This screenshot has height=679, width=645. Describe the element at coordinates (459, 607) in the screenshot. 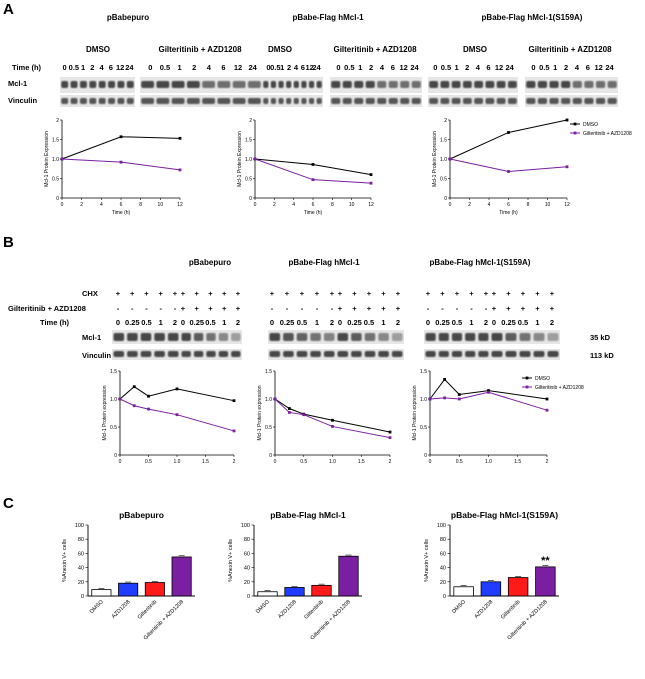

I see `x-category-label: DMSO` at that location.